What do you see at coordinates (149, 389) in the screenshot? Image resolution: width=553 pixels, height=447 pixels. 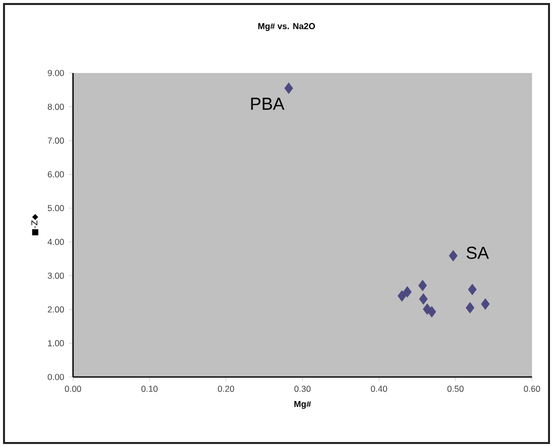 I see `x-tick-label: 0.10` at bounding box center [149, 389].